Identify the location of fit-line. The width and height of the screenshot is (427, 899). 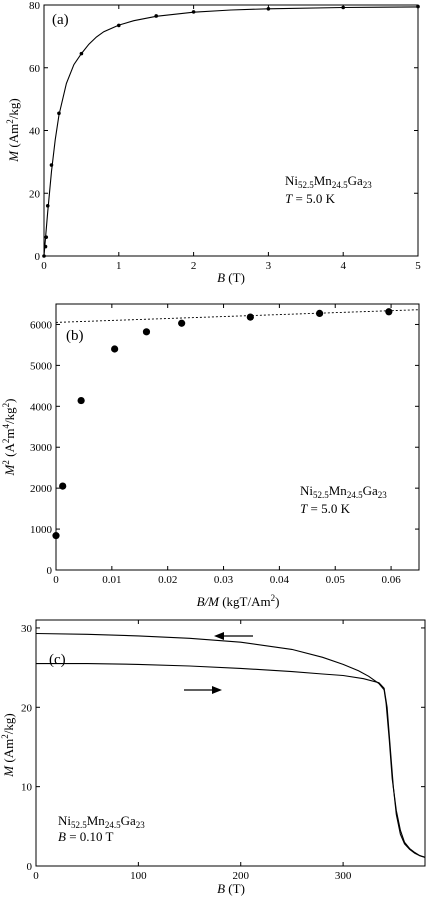
(237, 316).